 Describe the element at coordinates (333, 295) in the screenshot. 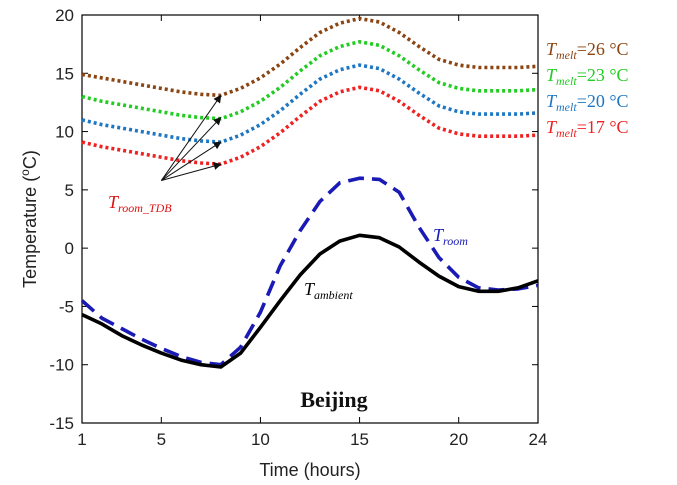

I see `series-label-sub: ambient` at that location.